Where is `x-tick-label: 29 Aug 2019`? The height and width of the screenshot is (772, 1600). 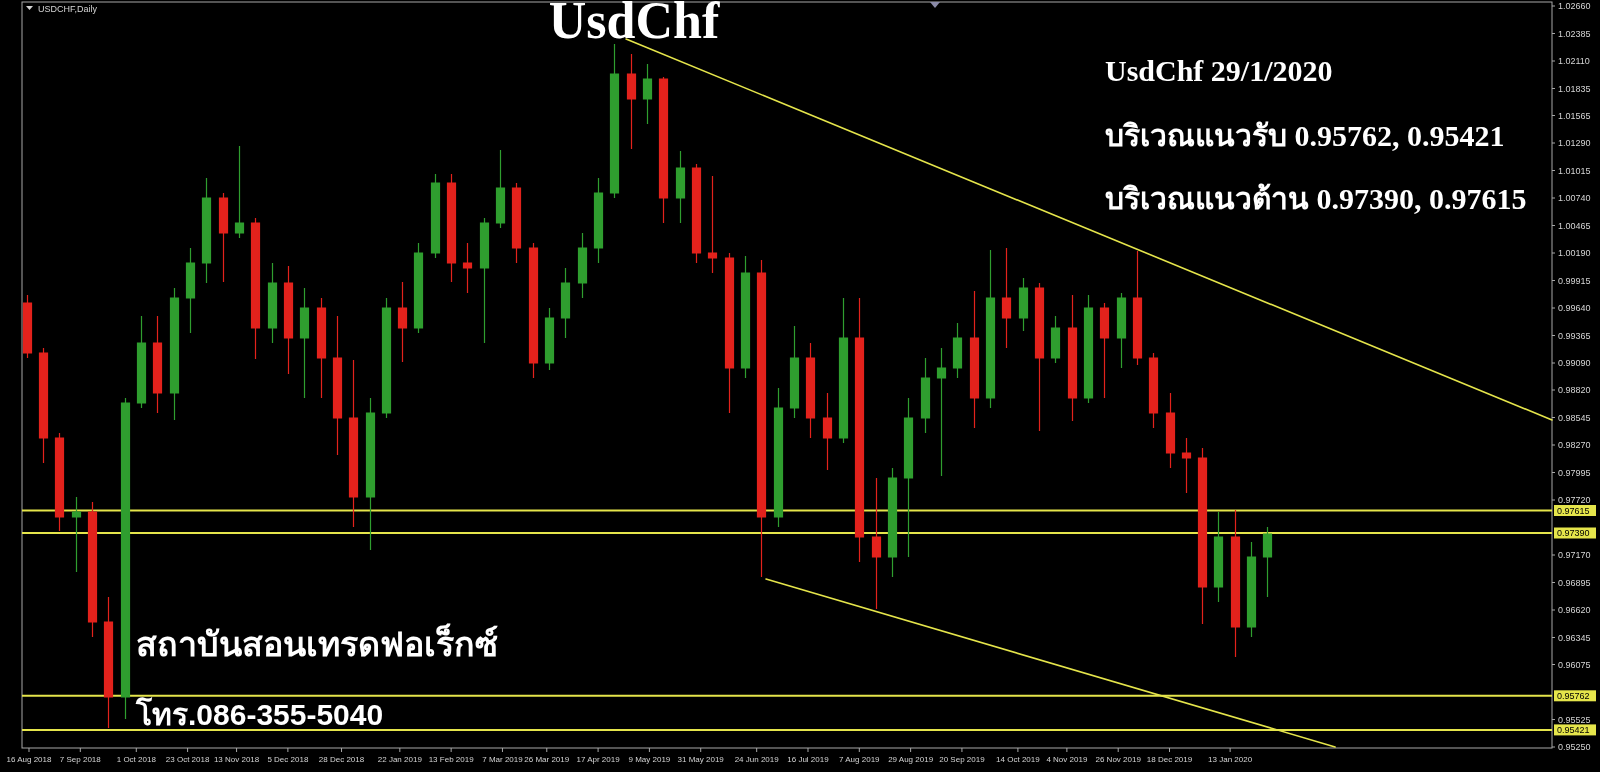
x-tick-label: 29 Aug 2019 is located at coordinates (911, 759).